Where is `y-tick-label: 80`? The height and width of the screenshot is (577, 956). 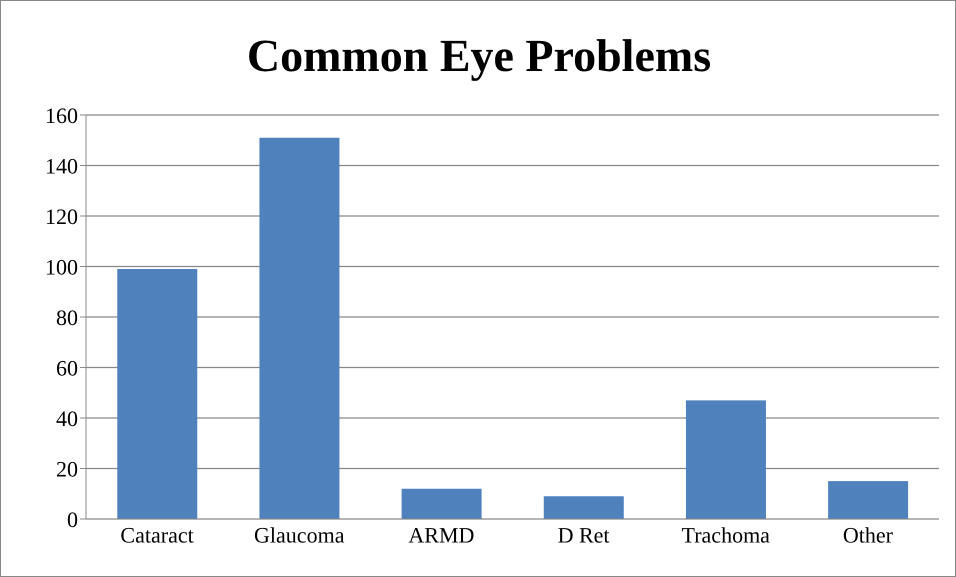
y-tick-label: 80 is located at coordinates (67, 317).